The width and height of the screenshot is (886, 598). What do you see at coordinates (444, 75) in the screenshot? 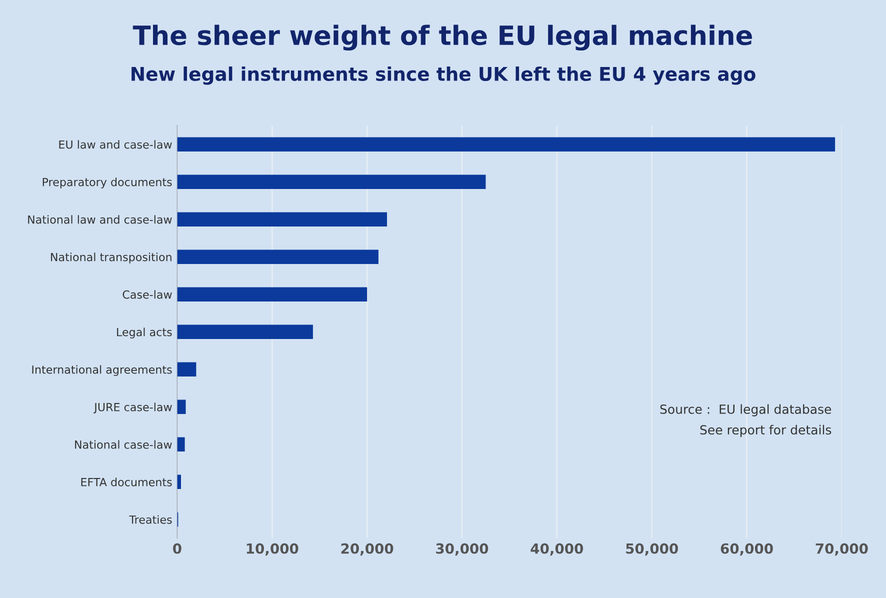
I see `chart-subtitle: New legal instruments since the UK left the EU 4 years ago` at bounding box center [444, 75].